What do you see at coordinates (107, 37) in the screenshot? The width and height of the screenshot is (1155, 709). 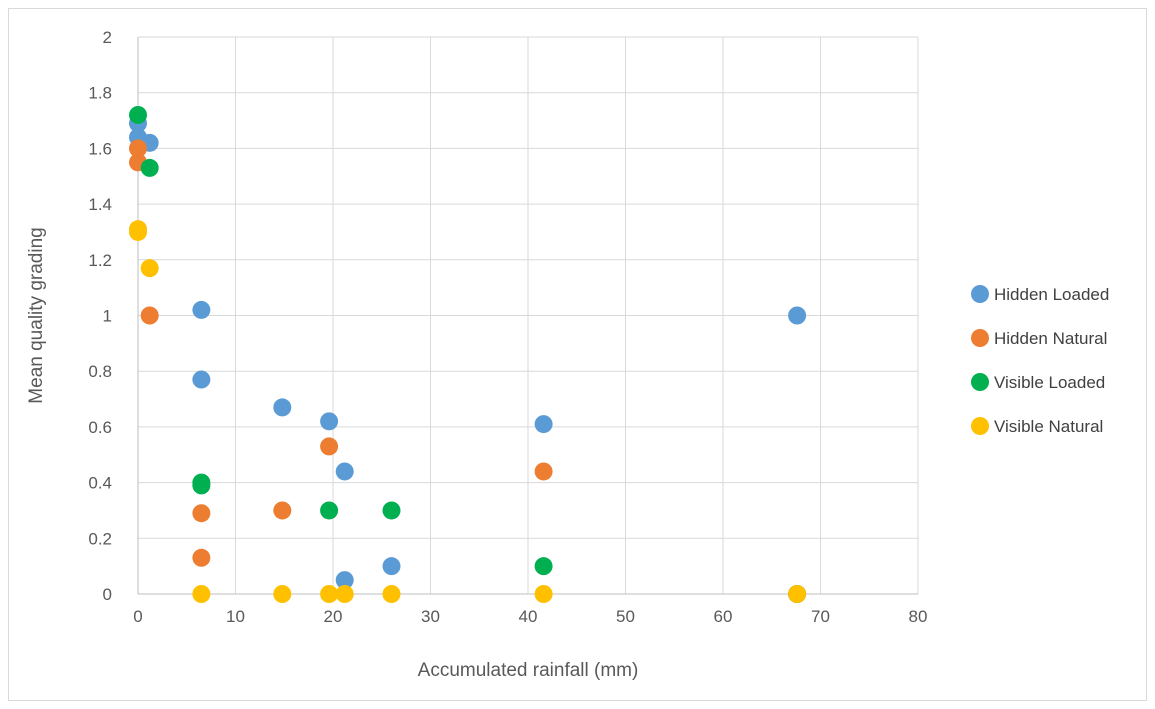 I see `y-tick-label: 2` at bounding box center [107, 37].